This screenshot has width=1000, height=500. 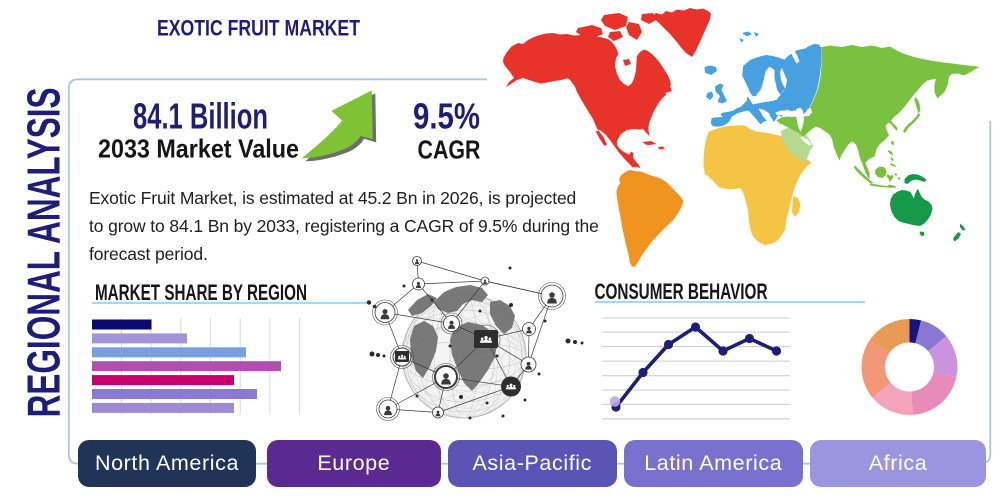 I want to click on svg-text: CAGR, so click(x=449, y=150).